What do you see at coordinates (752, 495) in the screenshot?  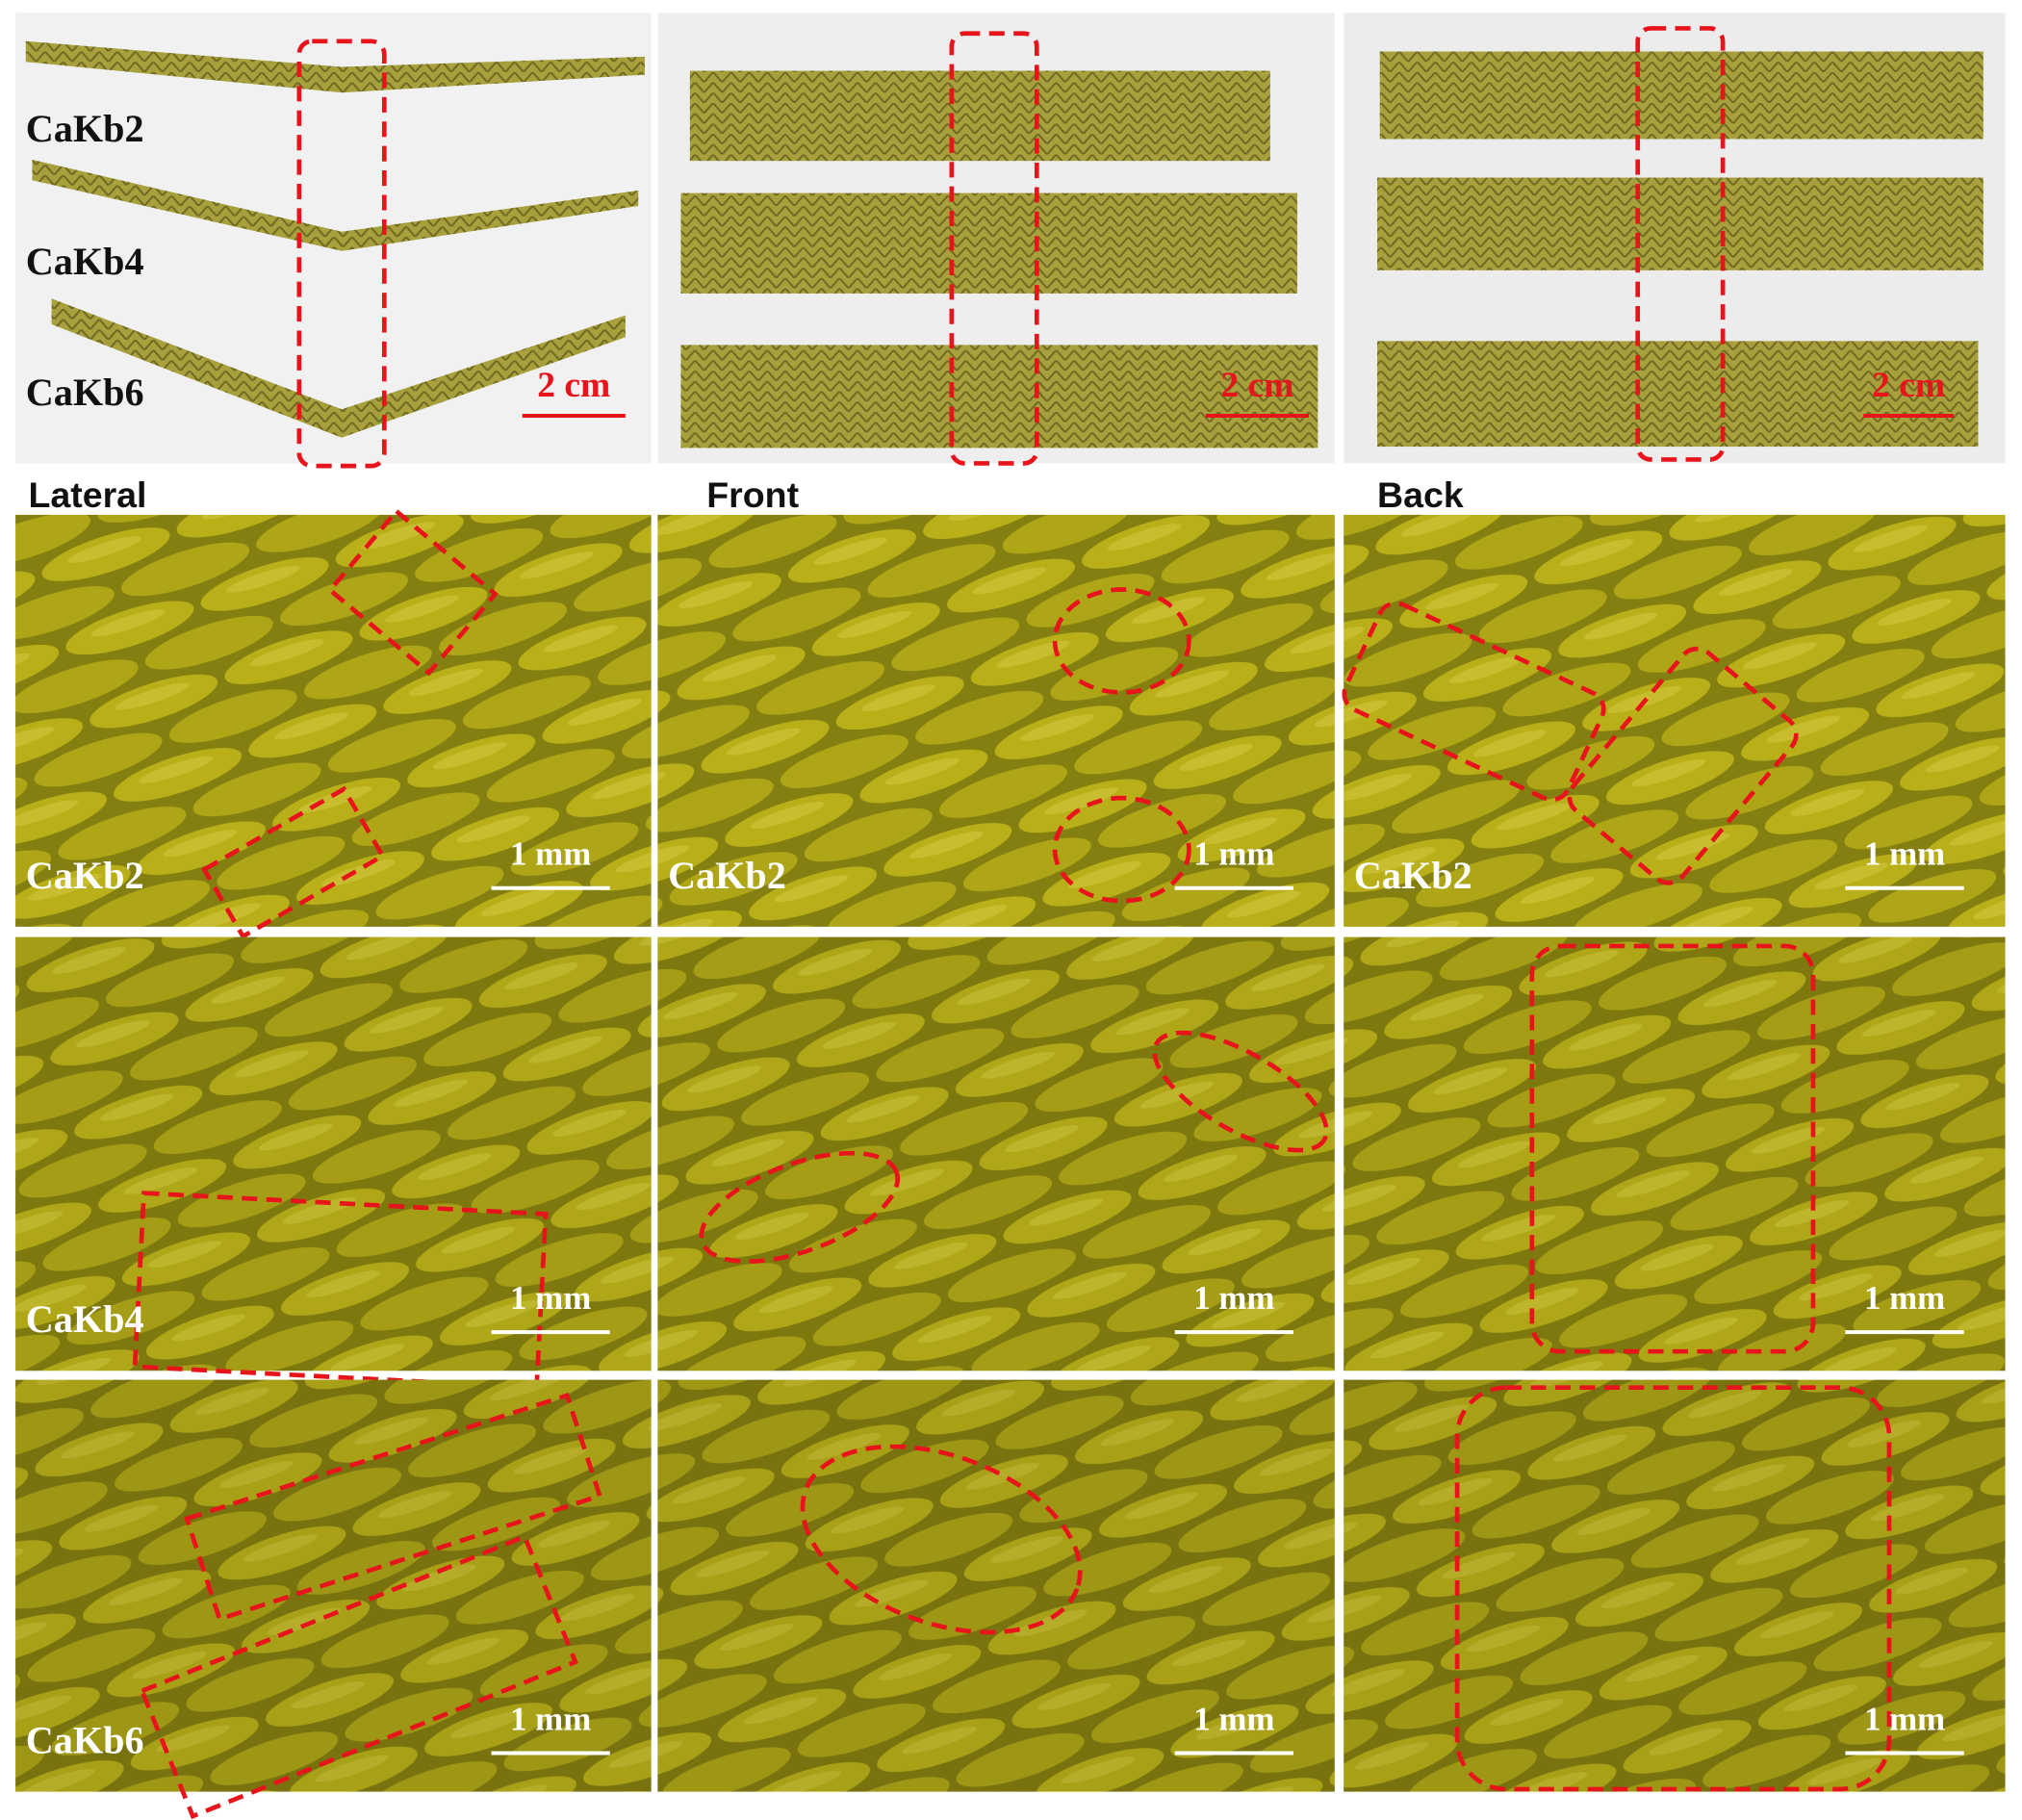 I see `column-header: Front` at bounding box center [752, 495].